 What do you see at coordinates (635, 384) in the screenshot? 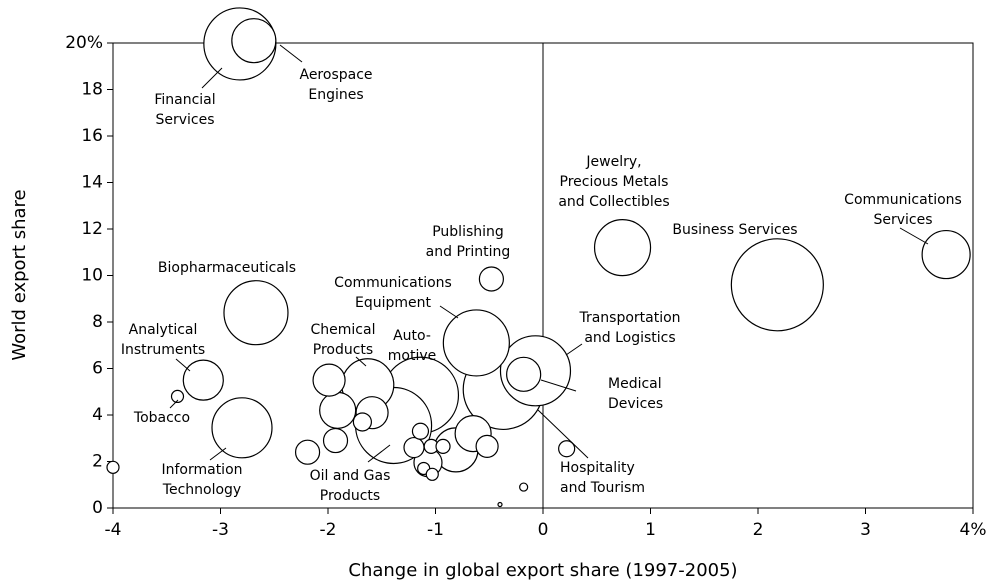
I see `bubble-label: Medical` at bounding box center [635, 384].